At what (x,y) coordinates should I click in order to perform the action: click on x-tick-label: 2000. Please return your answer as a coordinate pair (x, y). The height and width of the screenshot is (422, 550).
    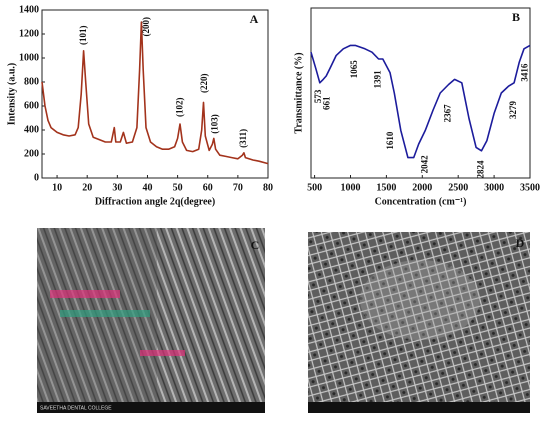
    Looking at the image, I should click on (422, 187).